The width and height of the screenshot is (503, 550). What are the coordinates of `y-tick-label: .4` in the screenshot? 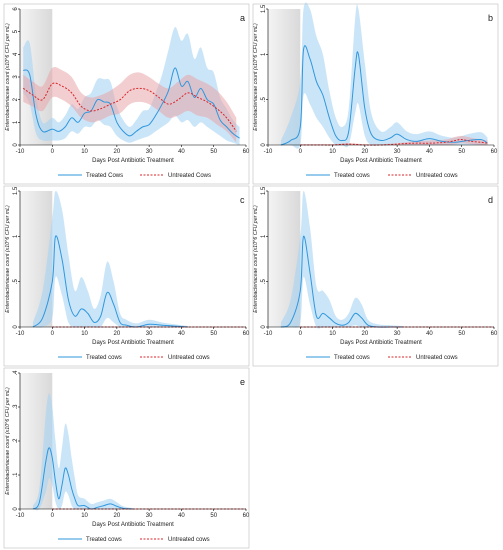 It's located at (16, 373).